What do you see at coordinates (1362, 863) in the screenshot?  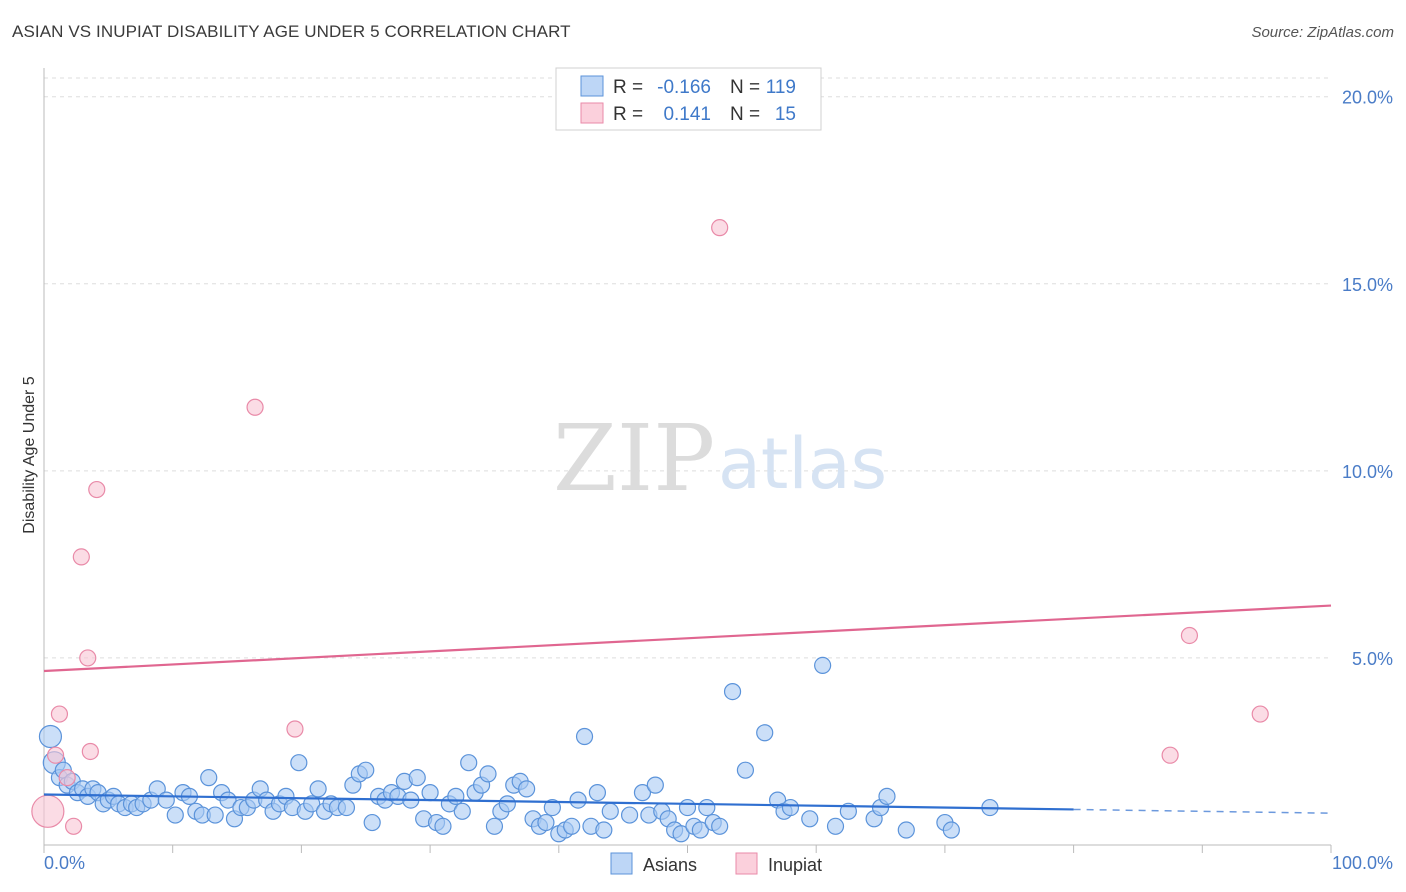 I see `x-tick-label-max: 100.0%` at bounding box center [1362, 863].